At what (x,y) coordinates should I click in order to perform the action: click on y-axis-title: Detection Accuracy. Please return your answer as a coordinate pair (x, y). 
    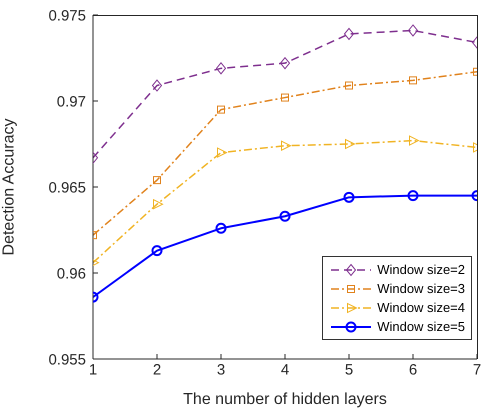
    Looking at the image, I should click on (9, 187).